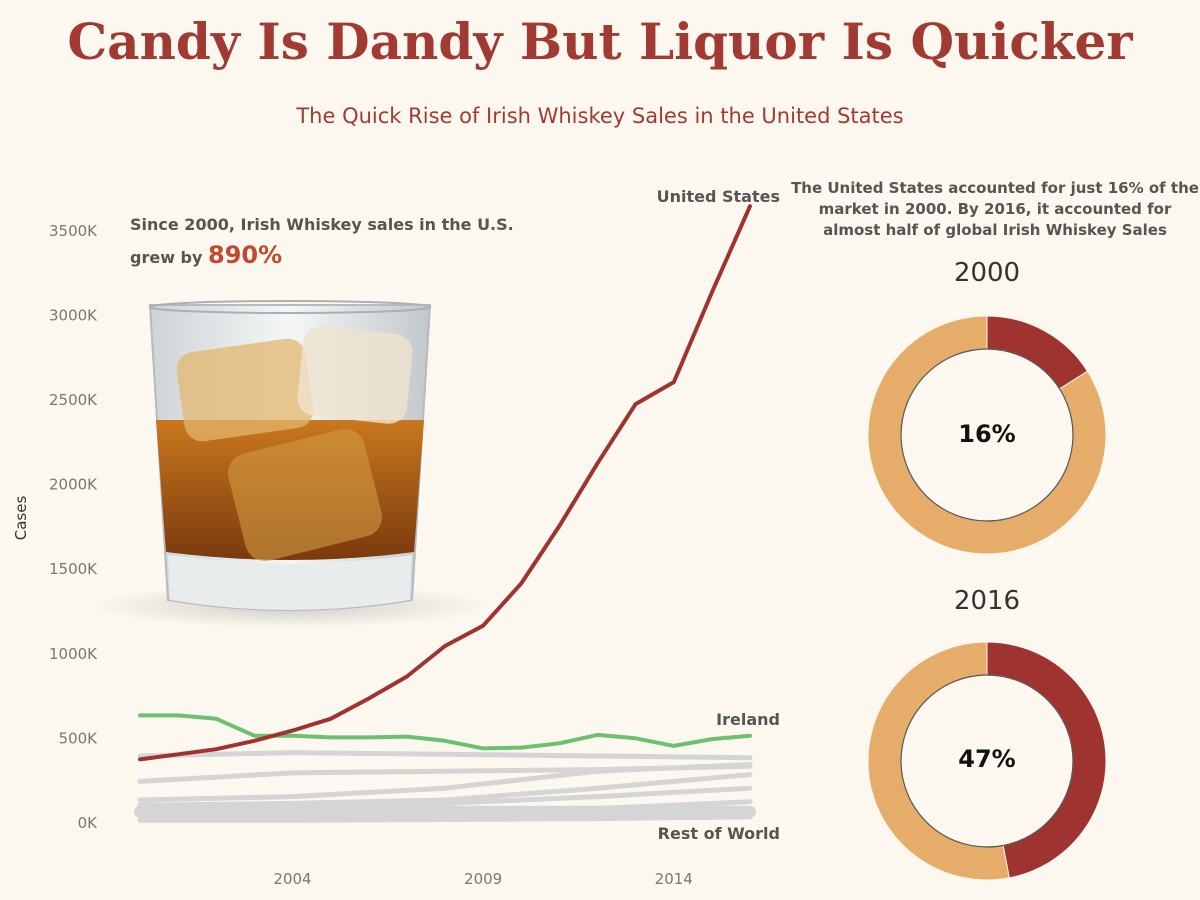 Image resolution: width=1200 pixels, height=900 pixels. Describe the element at coordinates (79, 738) in the screenshot. I see `y-tick-label: 500K` at that location.